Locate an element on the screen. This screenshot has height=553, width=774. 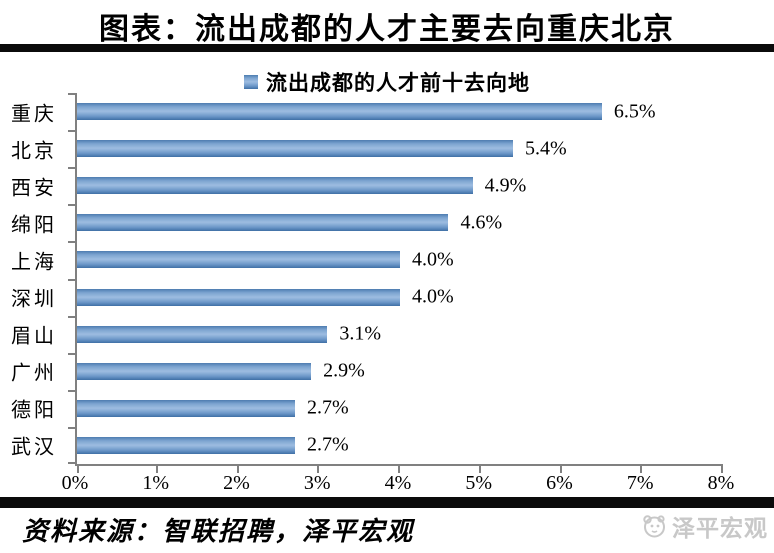
x-axis-tick-label: 6% is located at coordinates (559, 483).